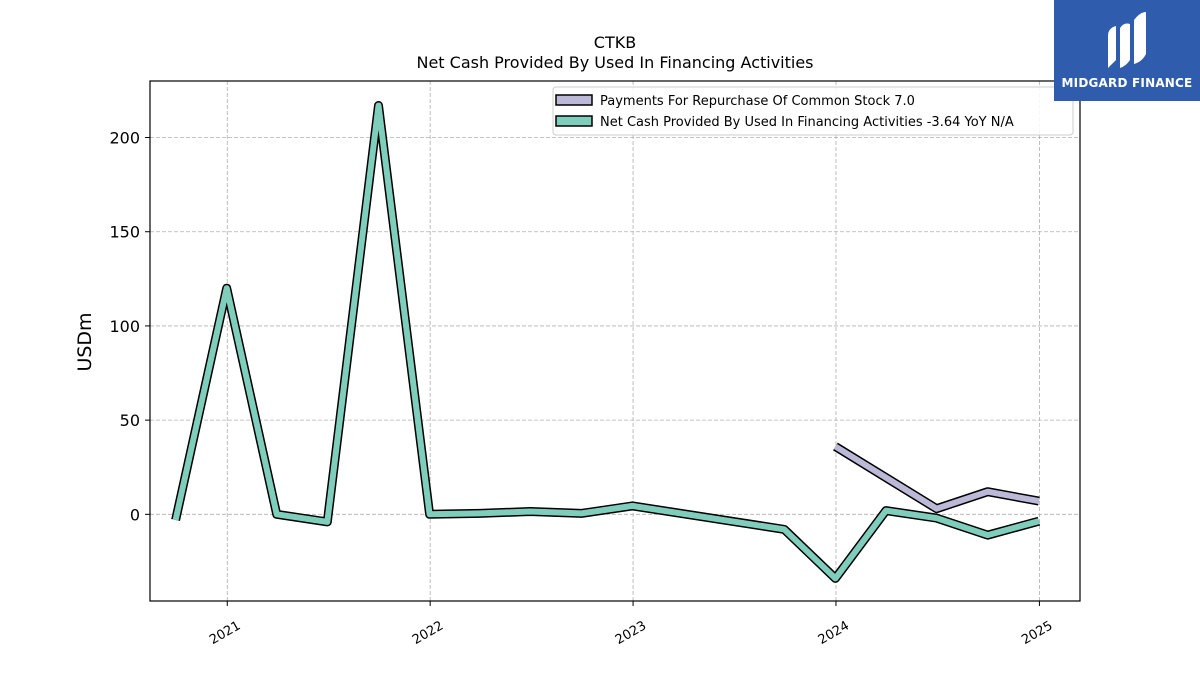  I want to click on chart-title: CTKB, so click(615, 42).